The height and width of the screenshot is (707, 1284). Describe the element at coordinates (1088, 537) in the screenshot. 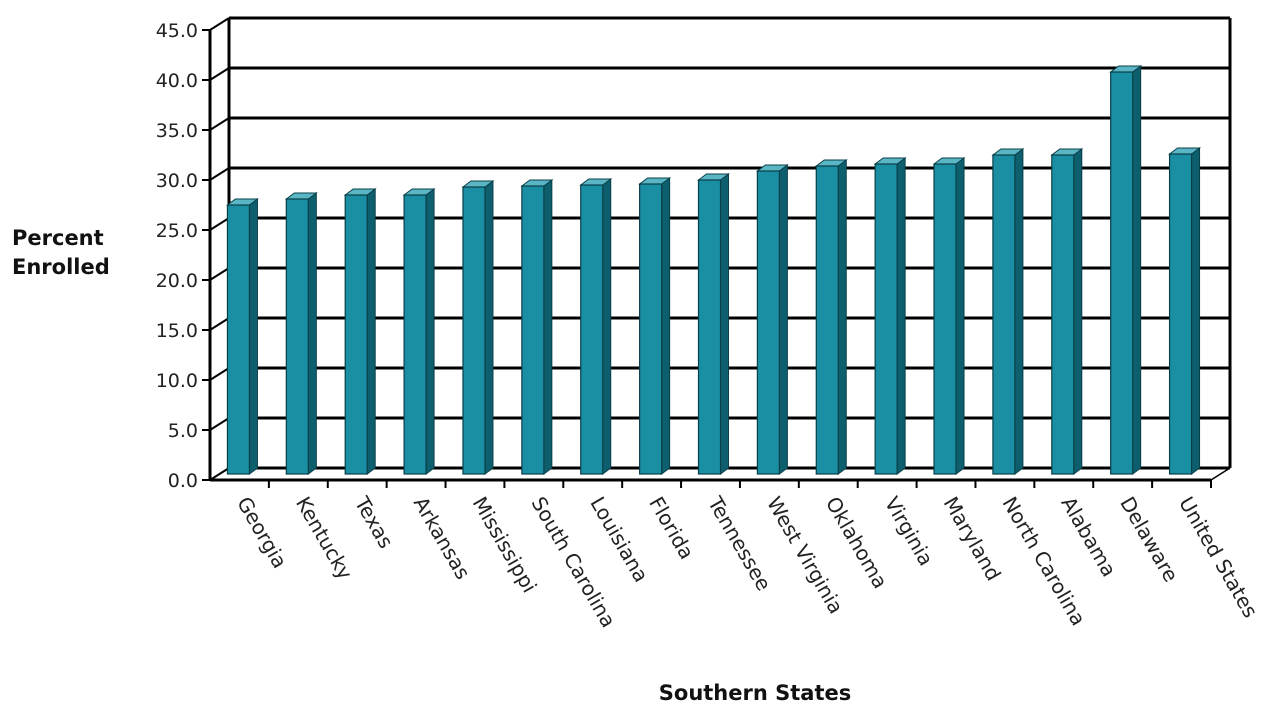

I see `x-category-label: Alabama` at that location.